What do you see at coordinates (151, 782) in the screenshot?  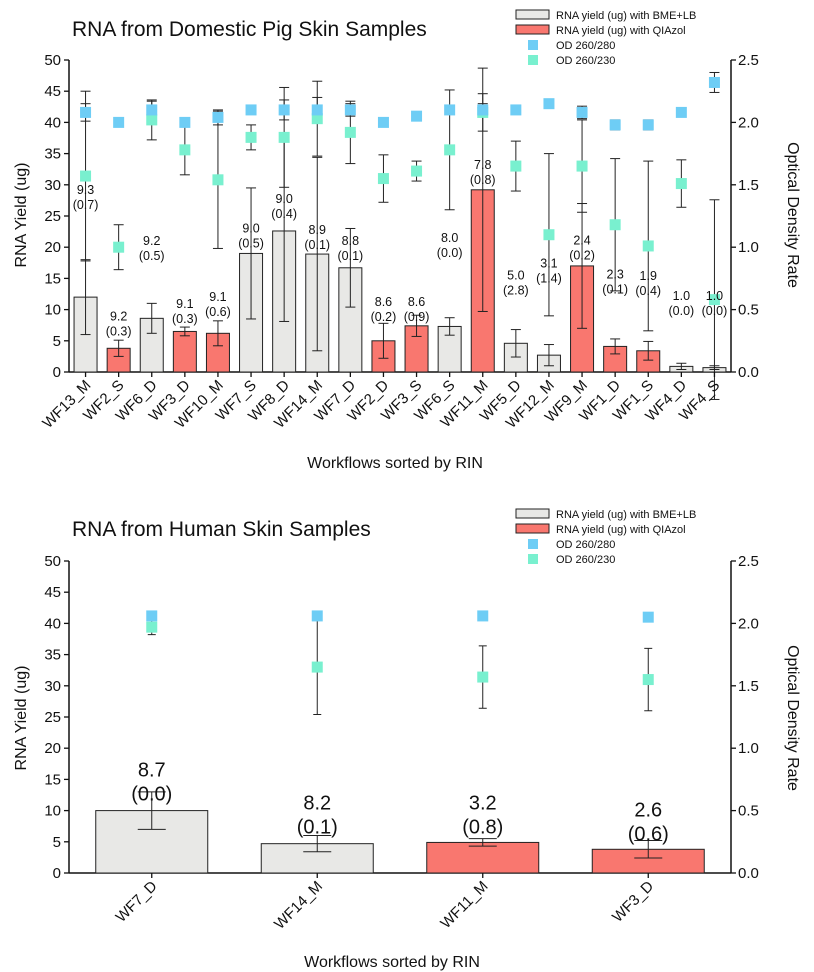 I see `bar-data-label: 8.7 (0.0)` at bounding box center [151, 782].